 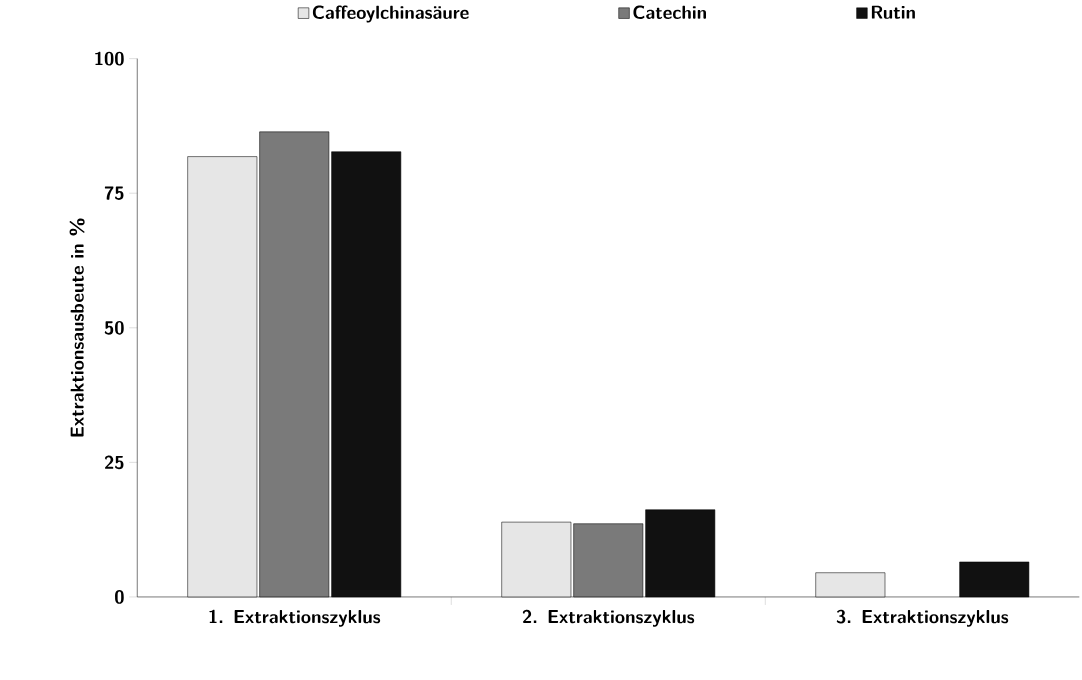 What do you see at coordinates (893, 12) in the screenshot?
I see `legend-label: Rutin` at bounding box center [893, 12].